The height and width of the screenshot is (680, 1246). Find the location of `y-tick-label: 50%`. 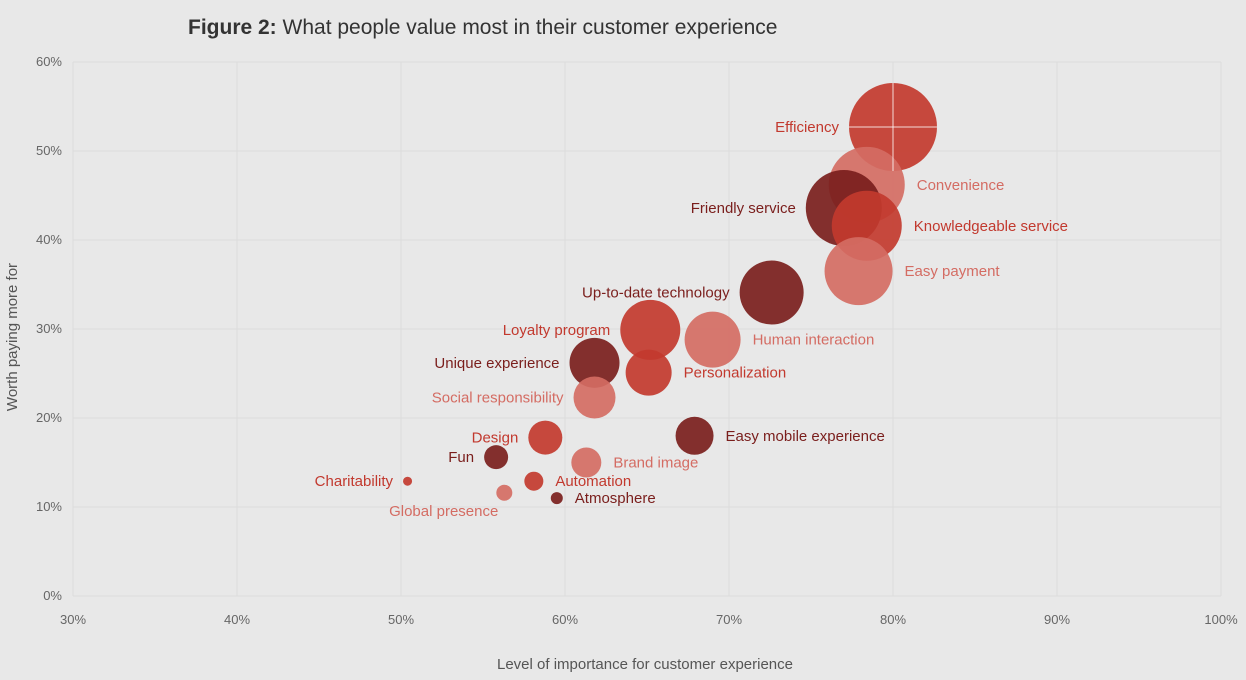

y-tick-label: 50% is located at coordinates (49, 150).